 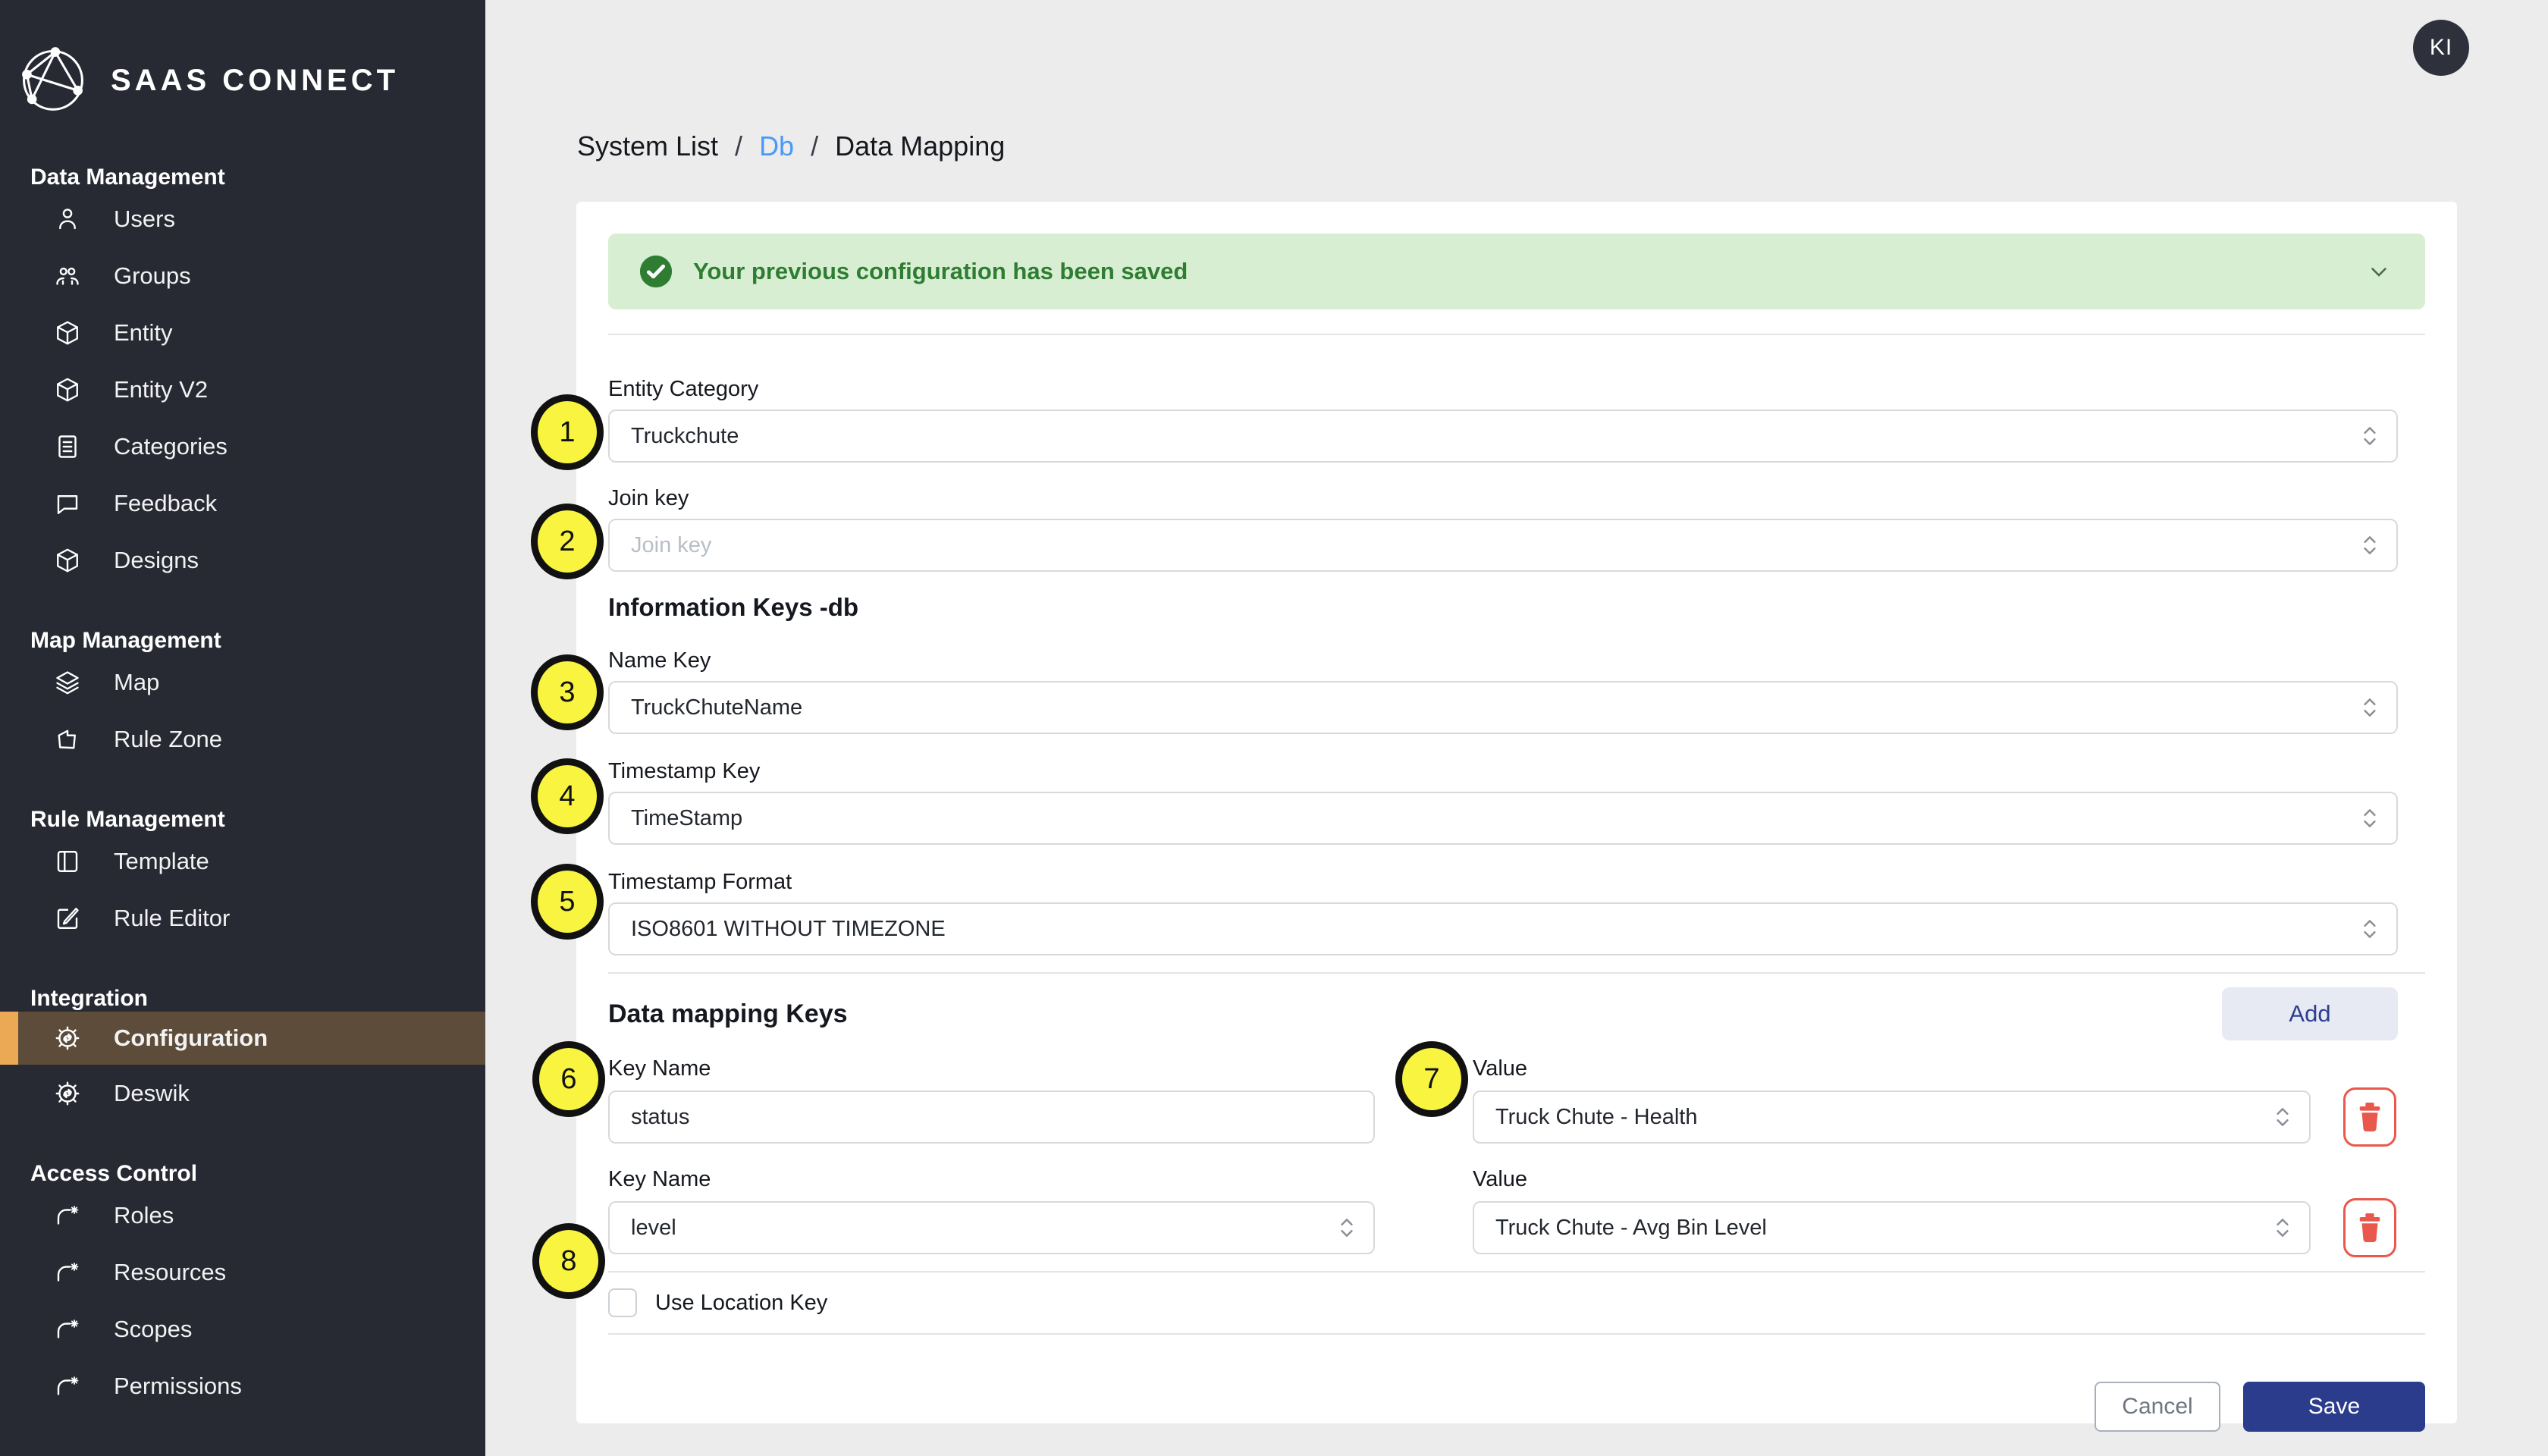 I want to click on timestamp-format-select: ISO8601 WITHOUT TIMEZONE, so click(x=1503, y=929).